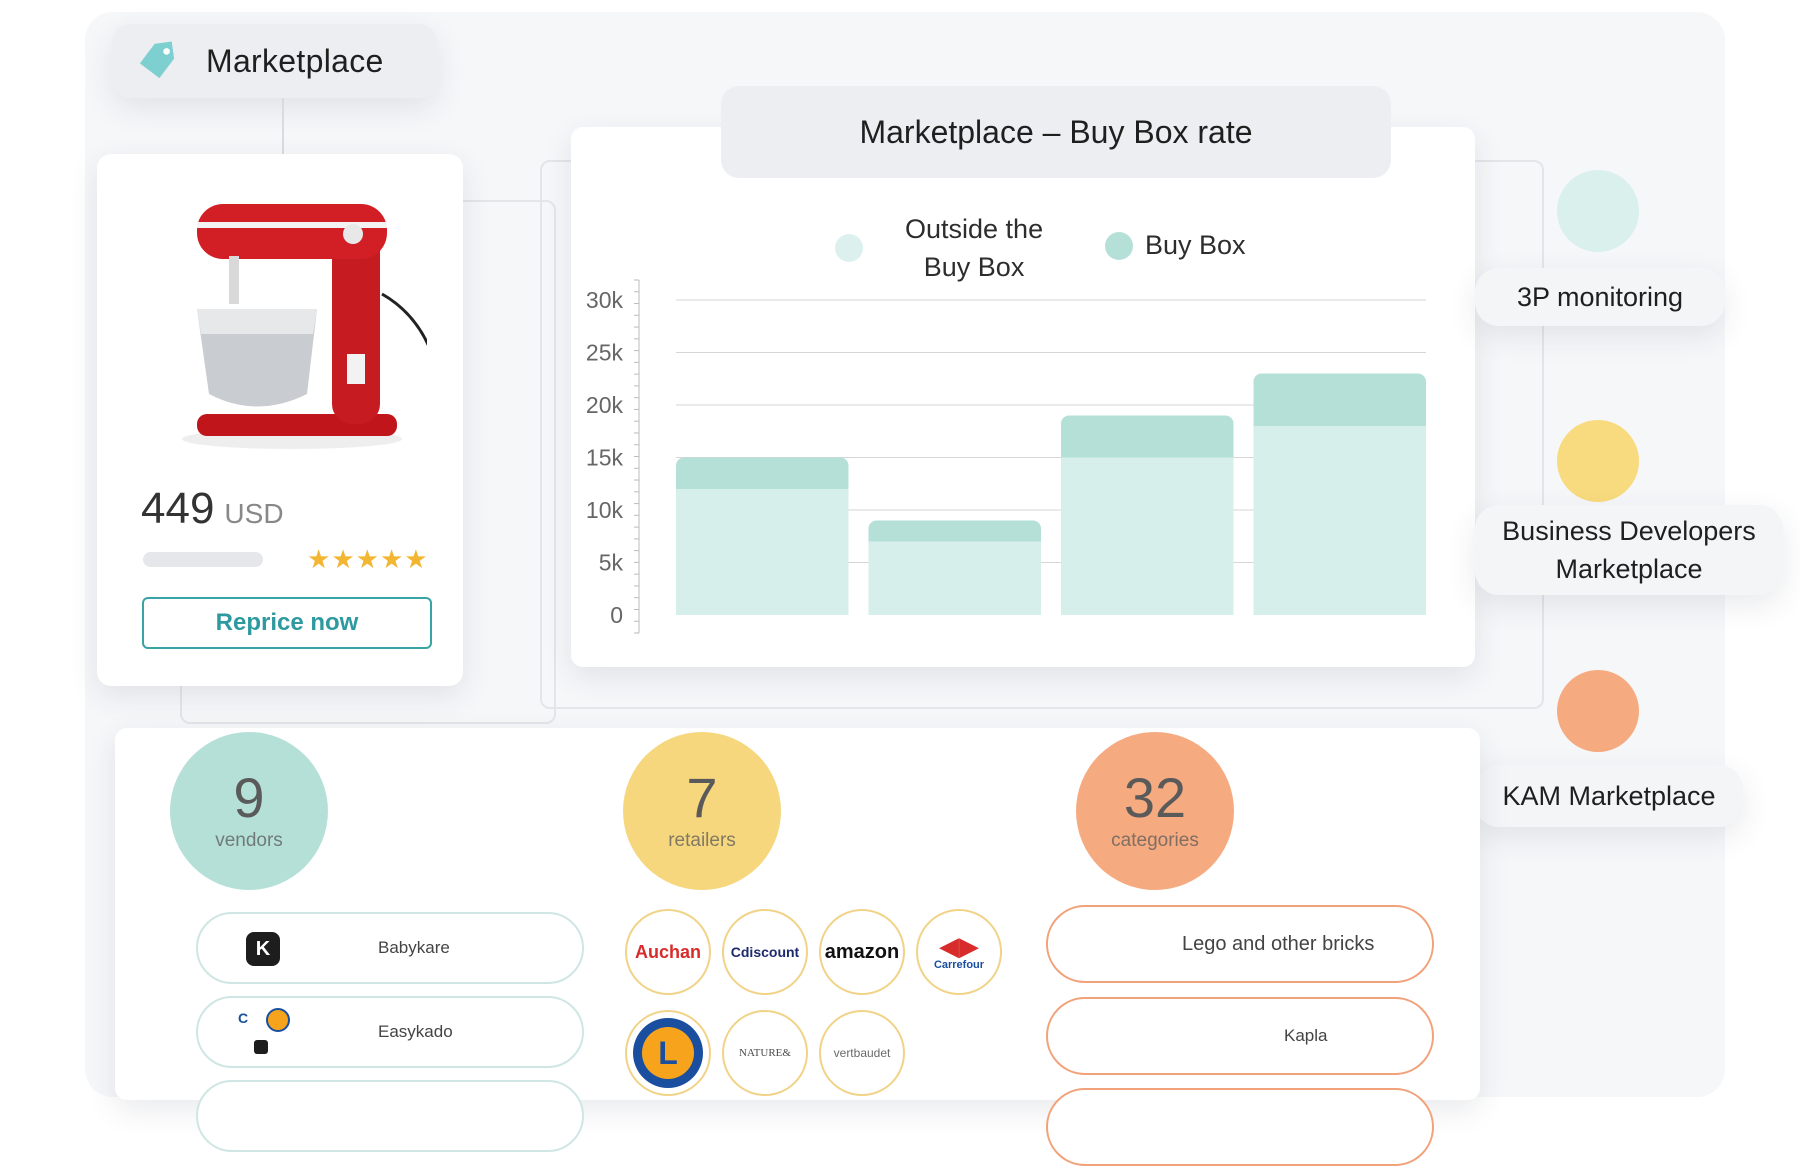 The image size is (1800, 1166). I want to click on vendors-label: vendors, so click(249, 840).